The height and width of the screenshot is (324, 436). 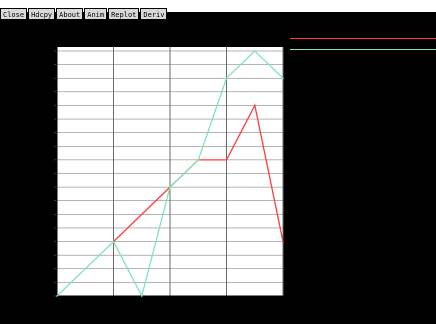 What do you see at coordinates (40, 283) in the screenshot?
I see `y-tick-label: 0.5000` at bounding box center [40, 283].